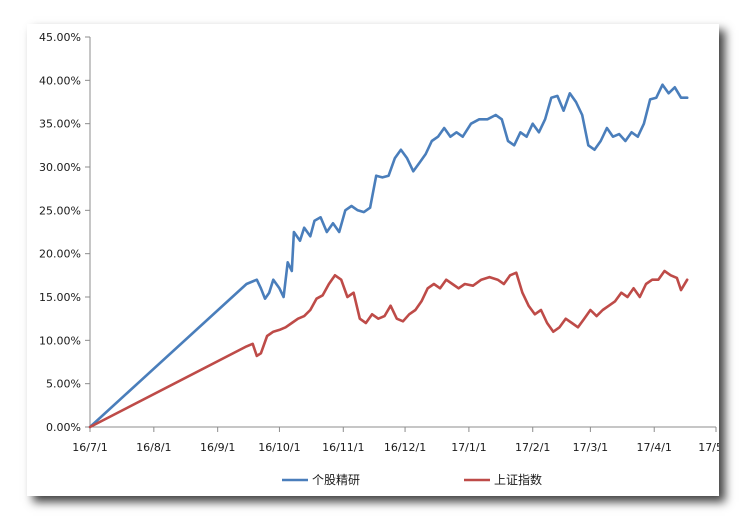 Image resolution: width=742 pixels, height=522 pixels. What do you see at coordinates (60, 254) in the screenshot?
I see `y-tick-label: 20.00%` at bounding box center [60, 254].